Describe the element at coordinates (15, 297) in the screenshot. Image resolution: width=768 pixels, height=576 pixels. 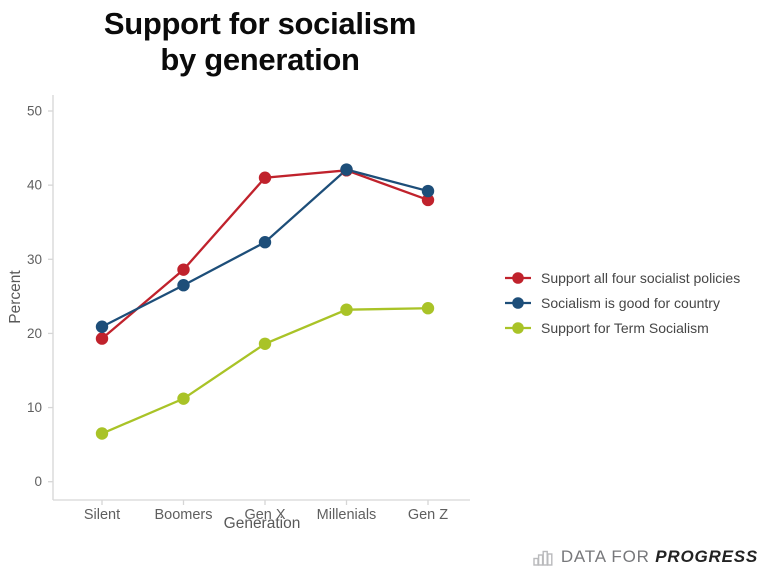
I see `y-axis-label: Percent` at that location.